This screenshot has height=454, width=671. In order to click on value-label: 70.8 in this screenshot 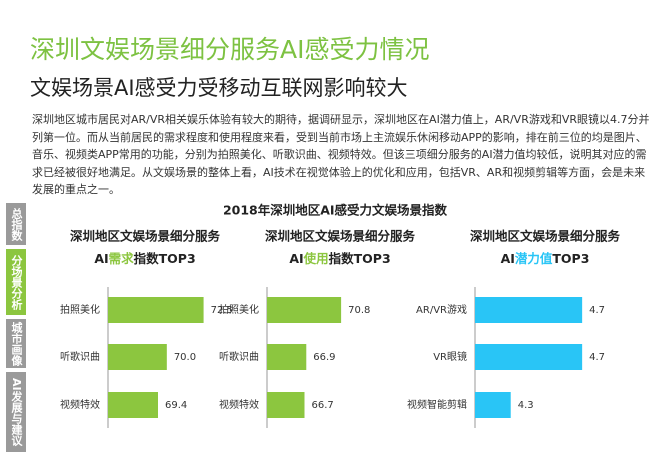, I will do `click(359, 310)`.